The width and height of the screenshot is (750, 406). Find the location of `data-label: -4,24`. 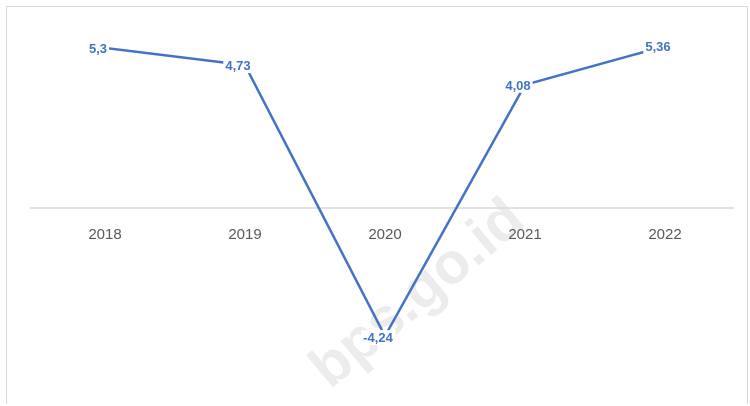

data-label: -4,24 is located at coordinates (378, 337).